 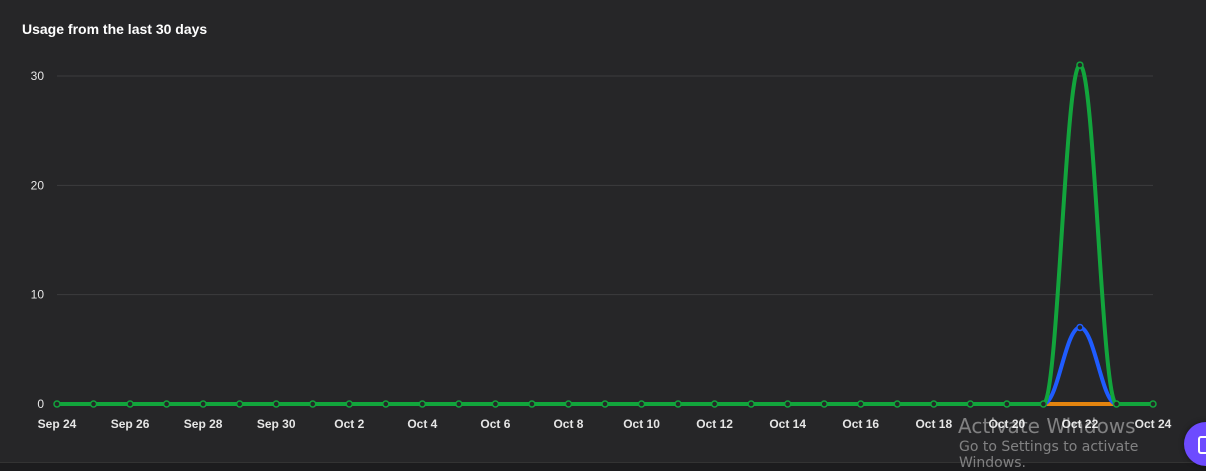 What do you see at coordinates (38, 76) in the screenshot?
I see `y-tick-label-30: 30` at bounding box center [38, 76].